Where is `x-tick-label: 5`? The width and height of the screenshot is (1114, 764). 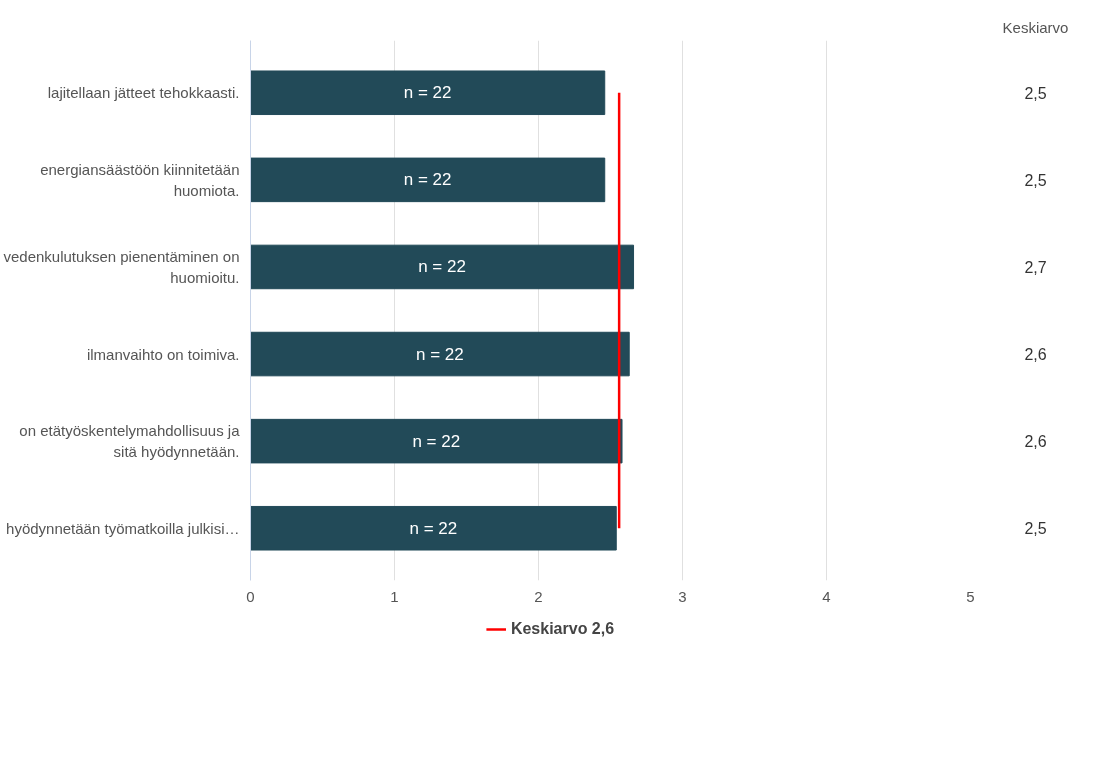
x-tick-label: 5 is located at coordinates (970, 596).